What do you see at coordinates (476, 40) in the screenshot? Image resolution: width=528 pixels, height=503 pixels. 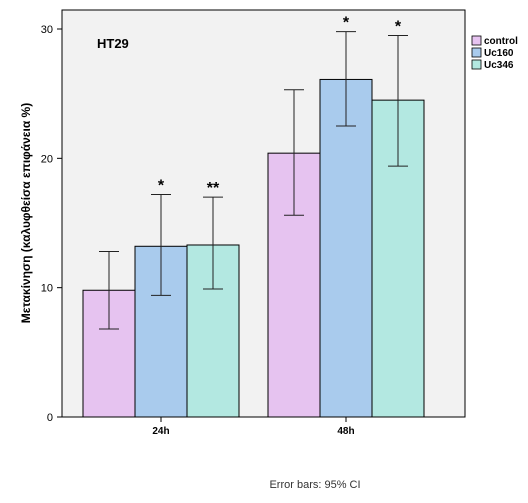 I see `legend-swatch-control` at bounding box center [476, 40].